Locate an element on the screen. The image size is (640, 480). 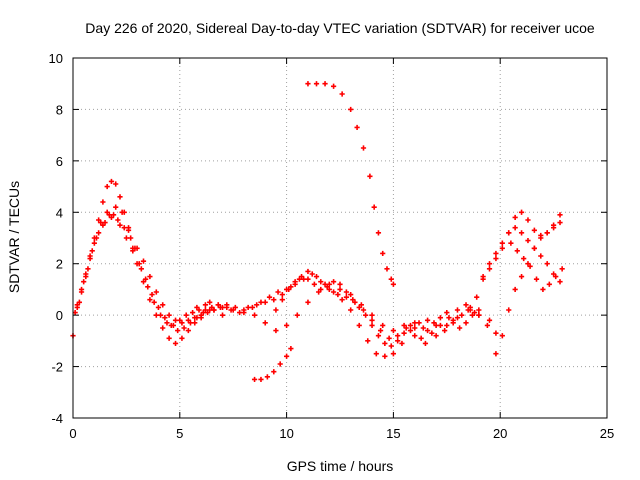
y-tick-label: 8 is located at coordinates (59, 109).